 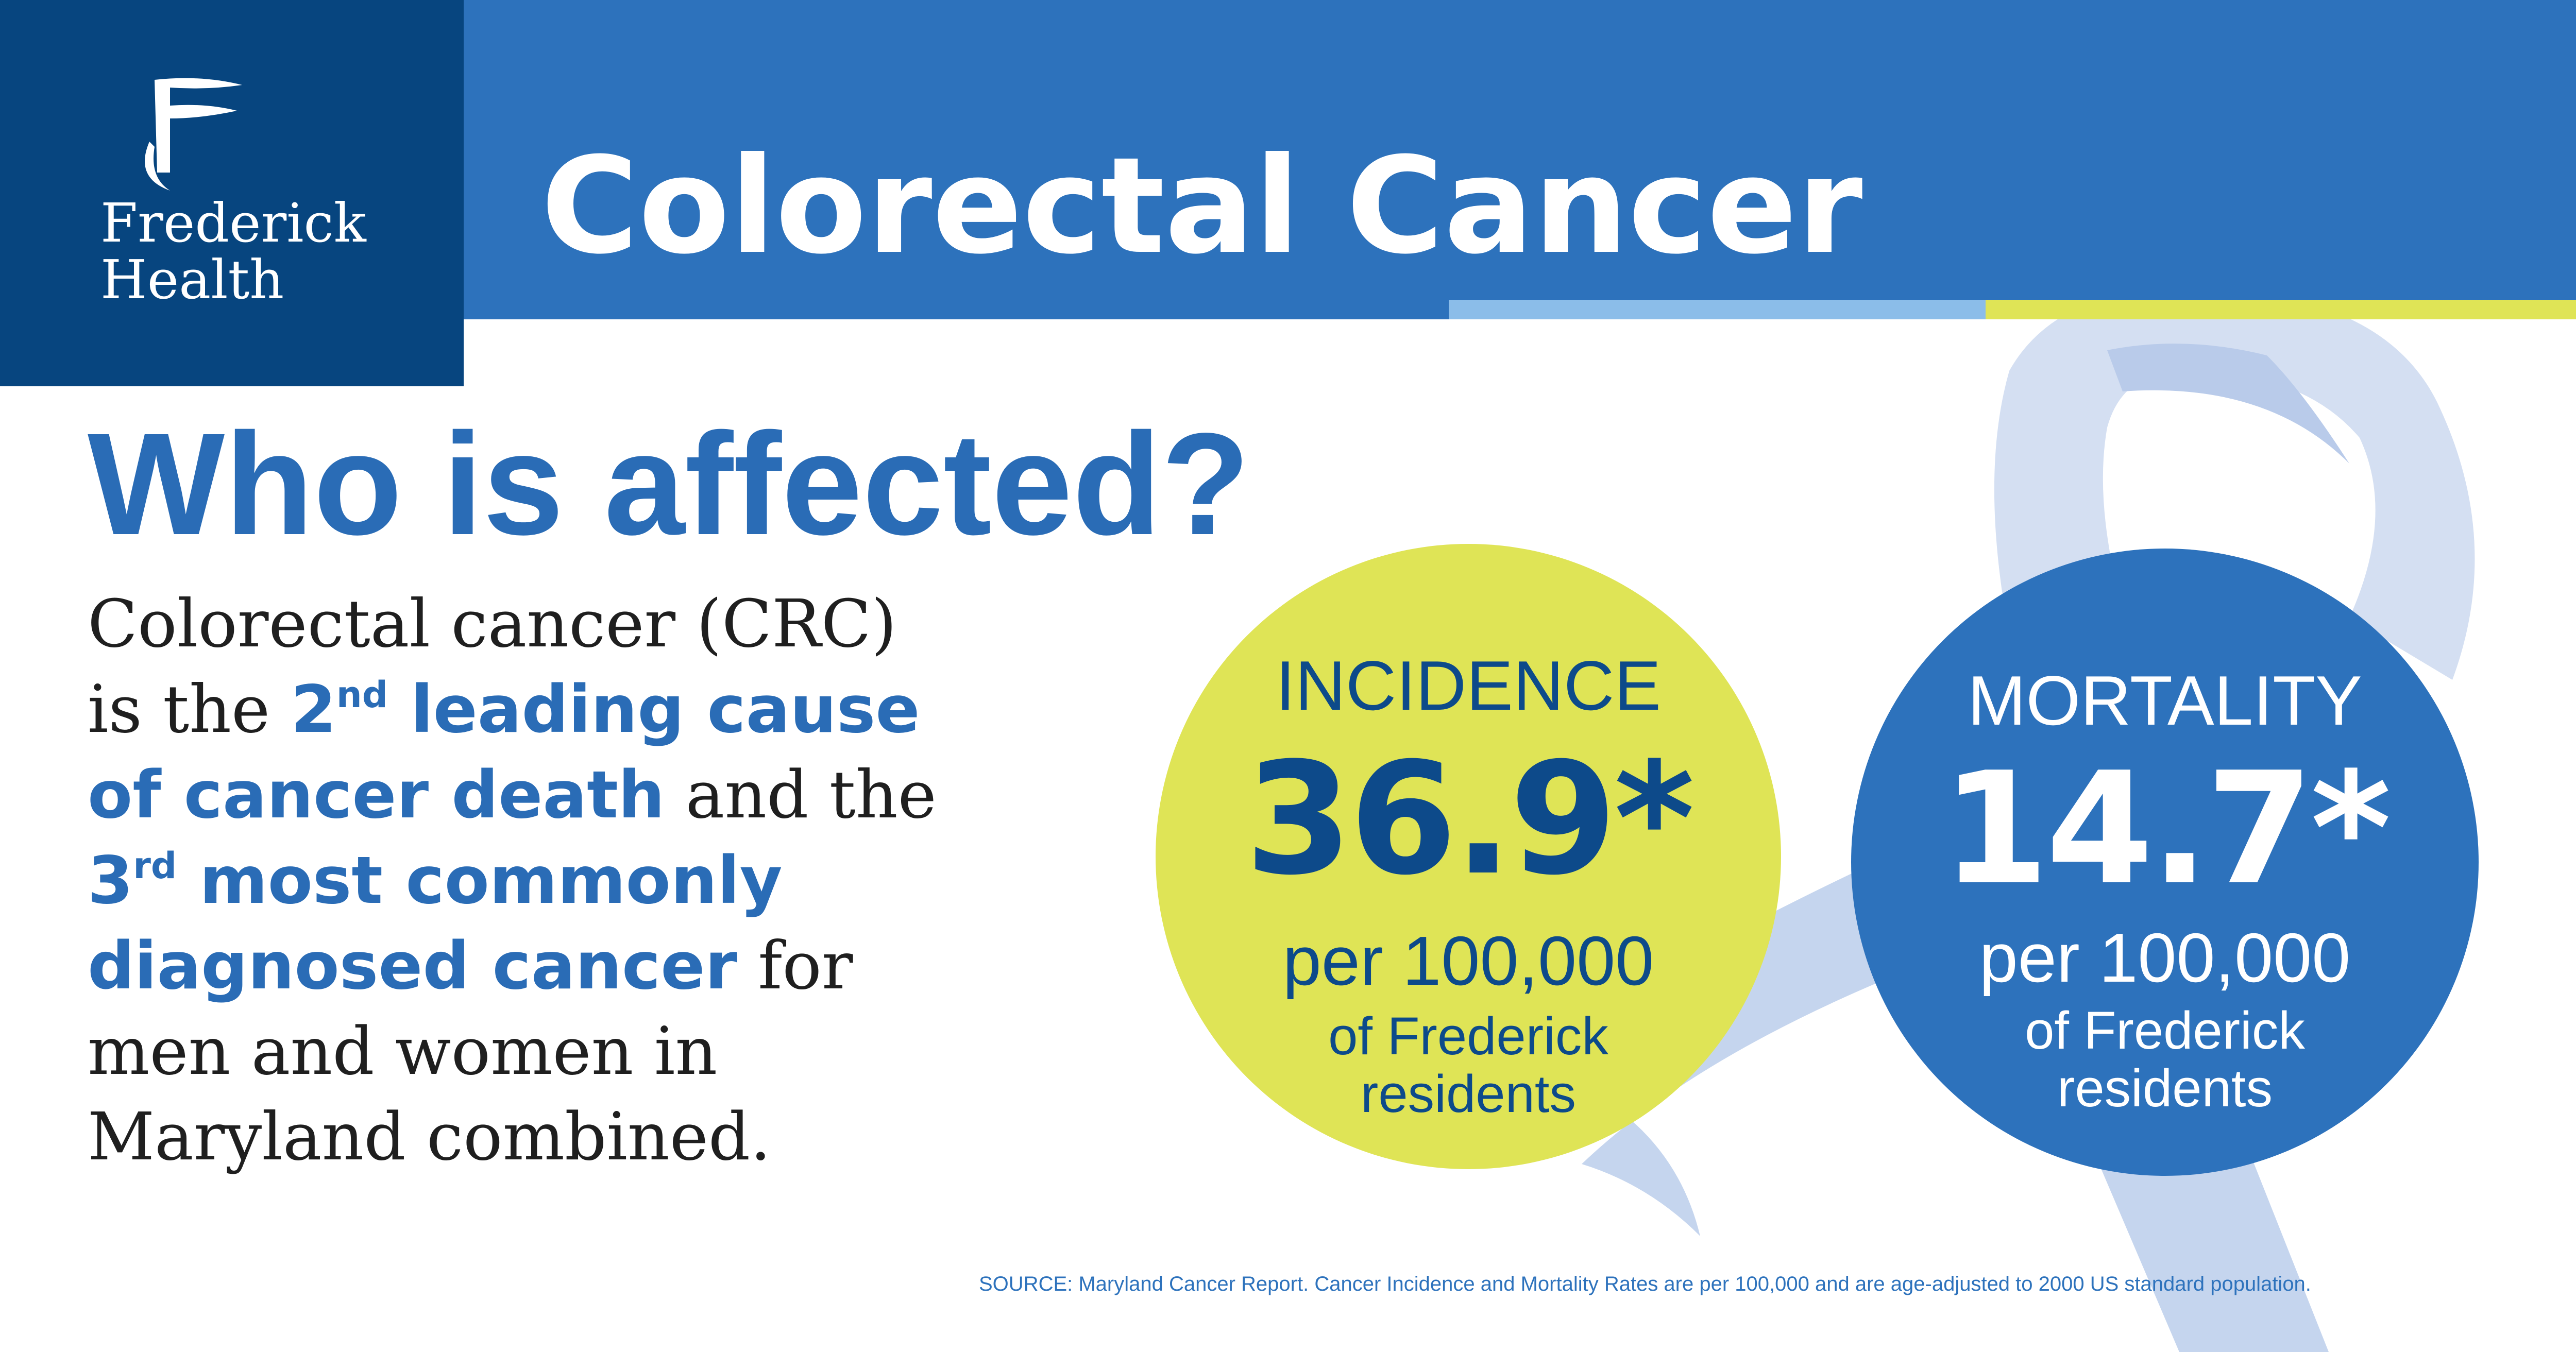 I want to click on rank-second-suffix: nd, so click(x=362, y=695).